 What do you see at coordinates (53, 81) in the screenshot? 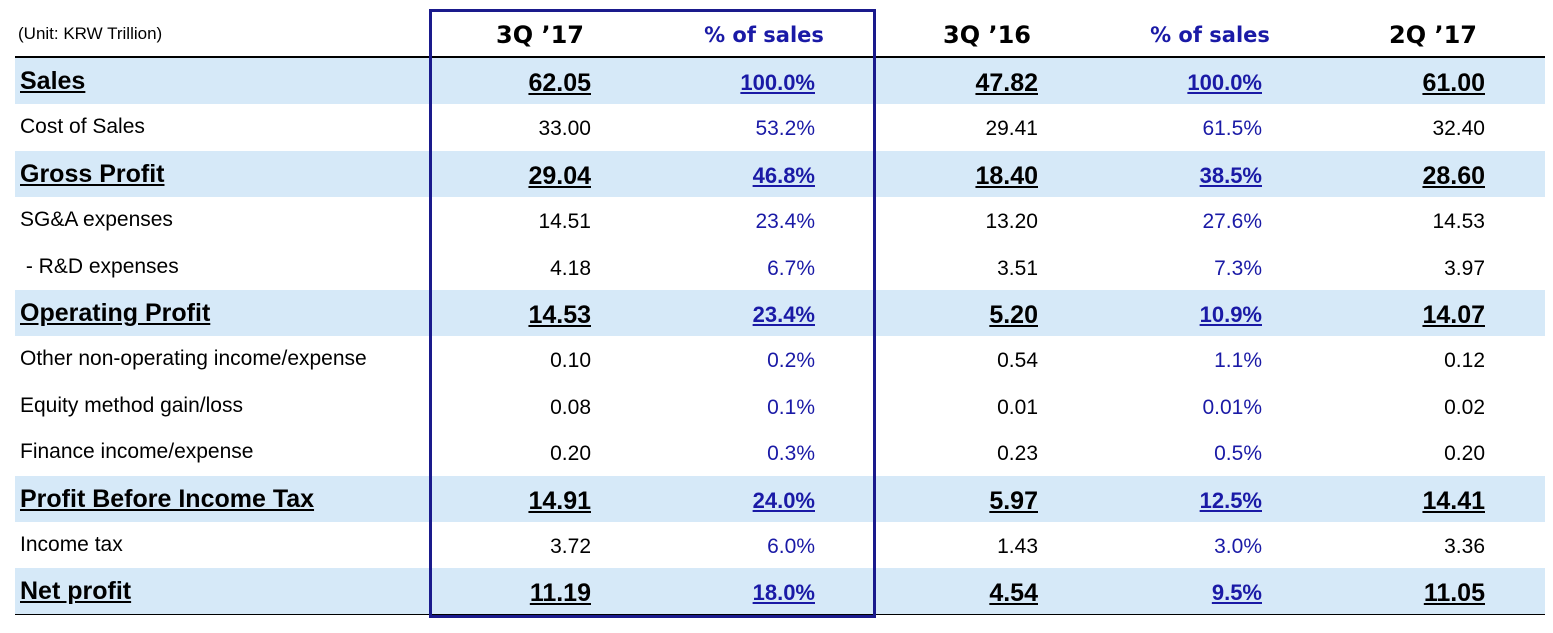
I see `row-label: Sales` at bounding box center [53, 81].